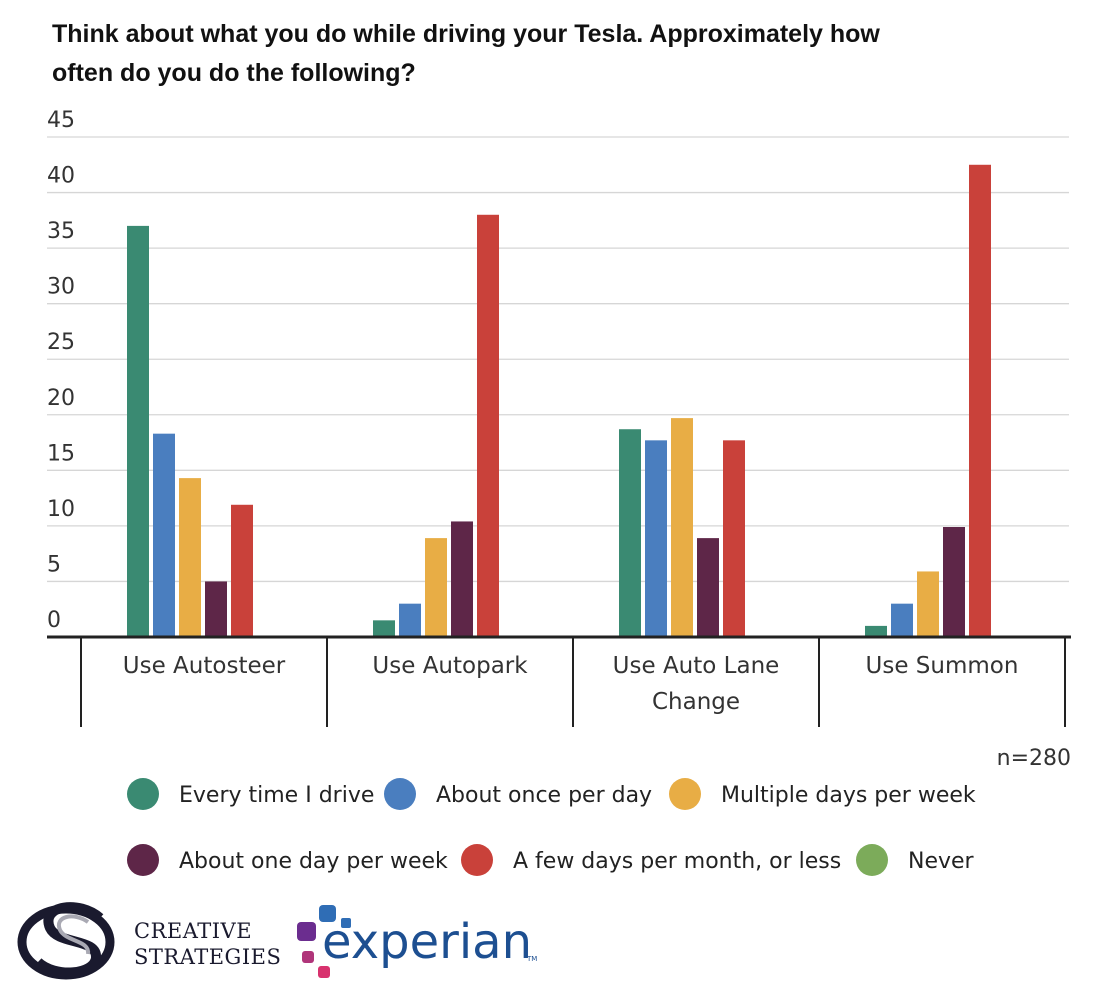 The image size is (1110, 998). What do you see at coordinates (942, 666) in the screenshot?
I see `category-label: Use Summon` at bounding box center [942, 666].